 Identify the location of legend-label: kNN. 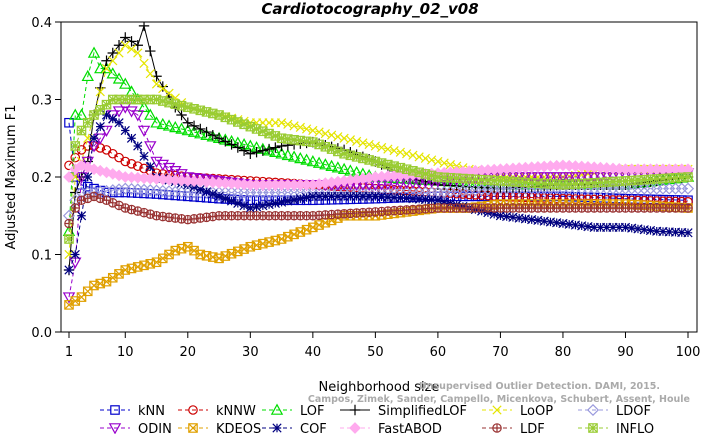
(151, 411).